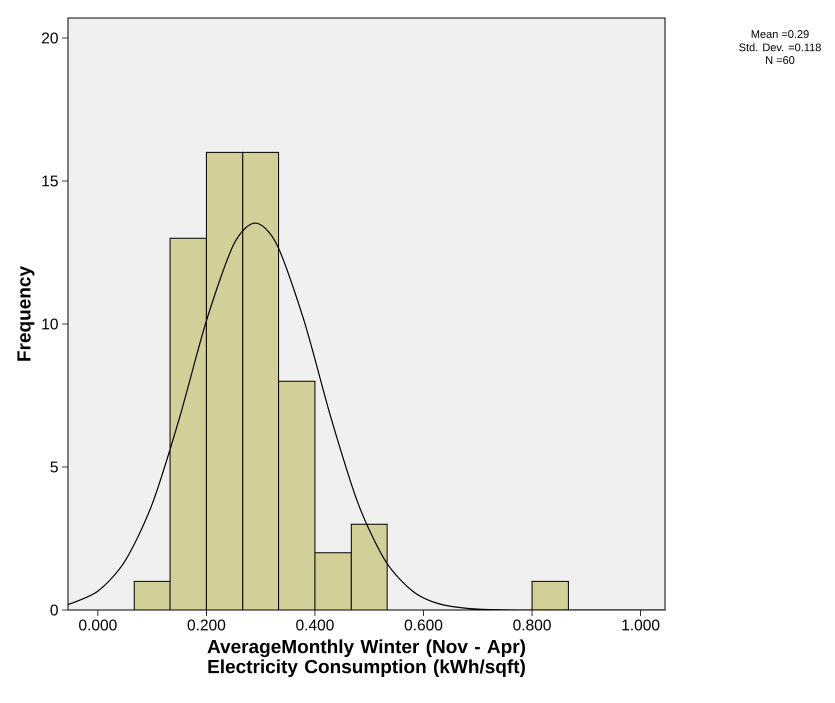 The width and height of the screenshot is (835, 703). What do you see at coordinates (25, 313) in the screenshot?
I see `y-axis-title: Frequency` at bounding box center [25, 313].